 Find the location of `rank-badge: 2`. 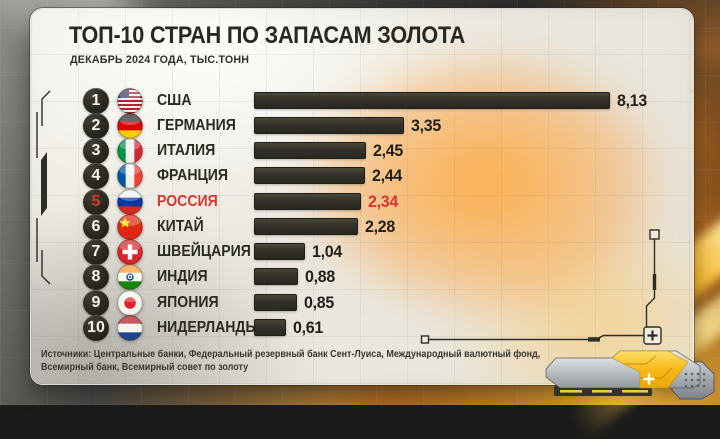

rank-badge: 2 is located at coordinates (96, 125).